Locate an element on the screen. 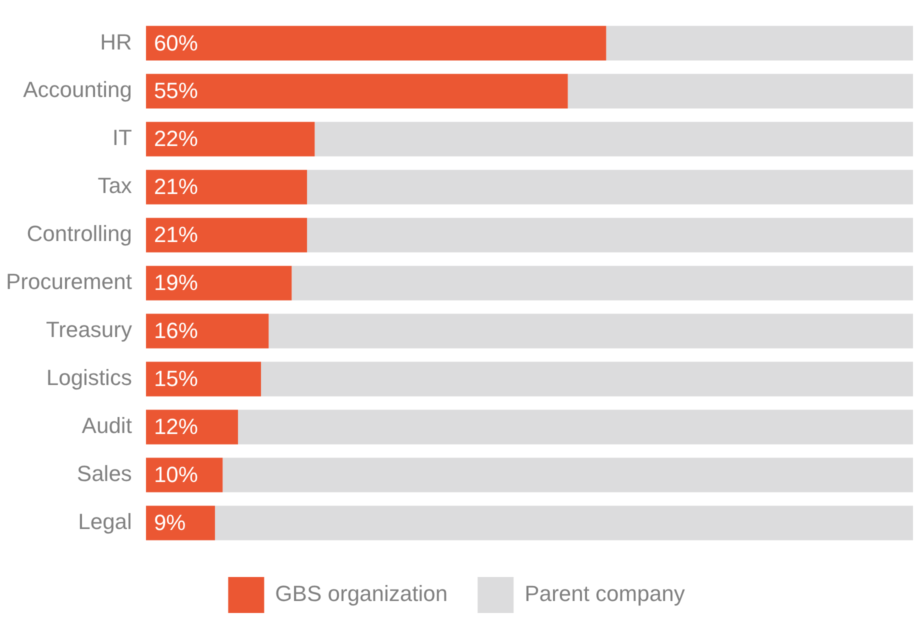 Image resolution: width=915 pixels, height=623 pixels. y-tick-label: Treasury is located at coordinates (89, 329).